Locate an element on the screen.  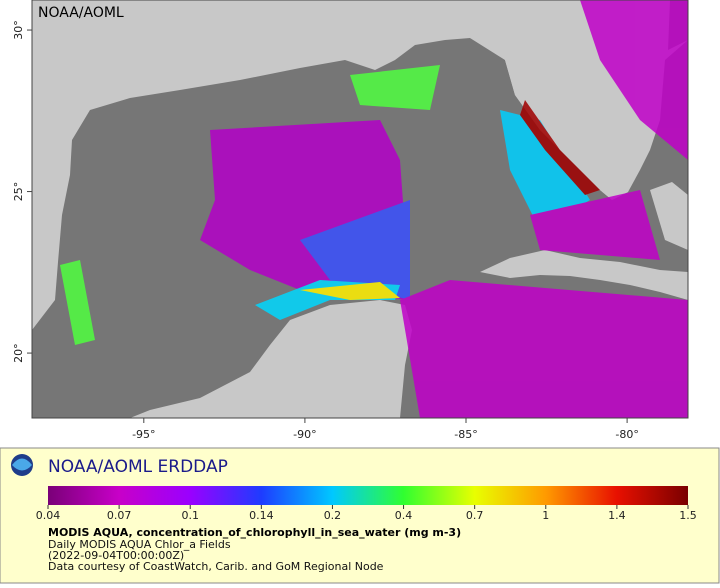
legend-line: Daily MODIS AQUA Chlor_a Fields is located at coordinates (139, 544).